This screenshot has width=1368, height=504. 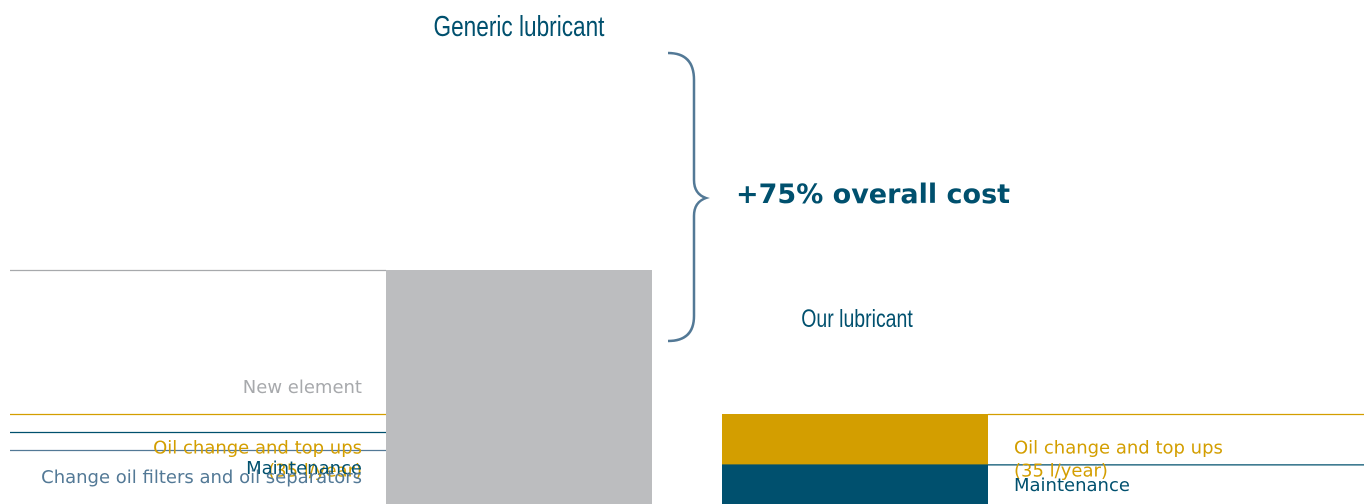 What do you see at coordinates (855, 484) in the screenshot?
I see `our-lubricant-maintenance-segment` at bounding box center [855, 484].